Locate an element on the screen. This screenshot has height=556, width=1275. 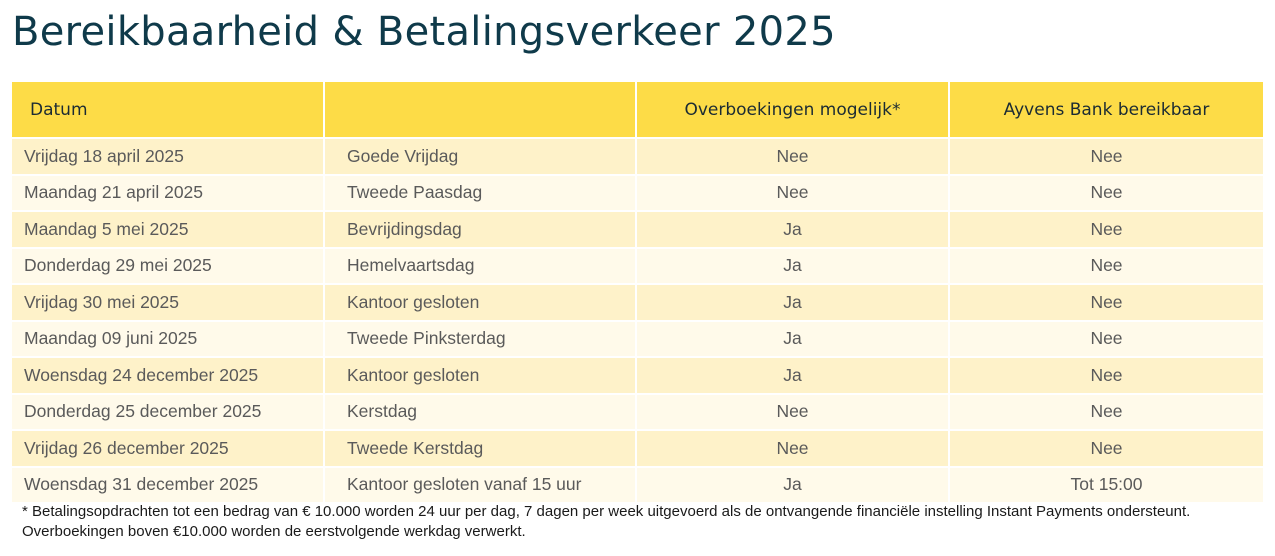
cell-date: Vrijdag 30 mei 2025 is located at coordinates (168, 302).